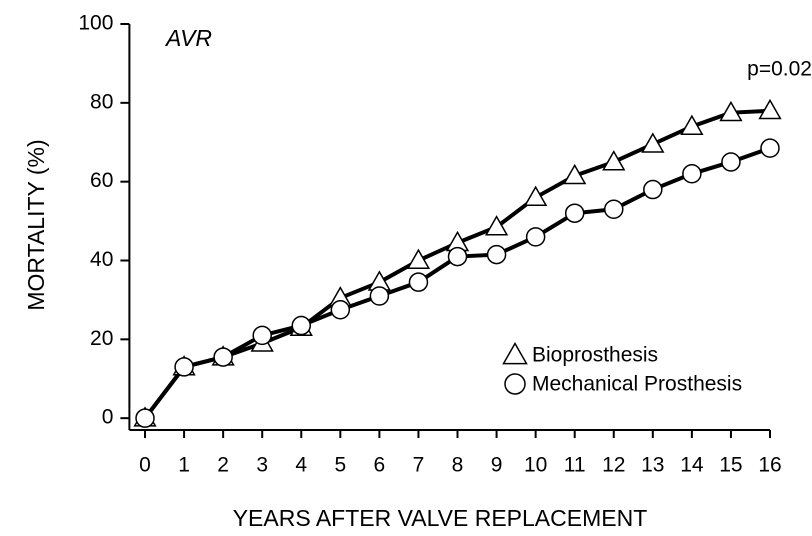  I want to click on x-tick-label: 15, so click(730, 465).